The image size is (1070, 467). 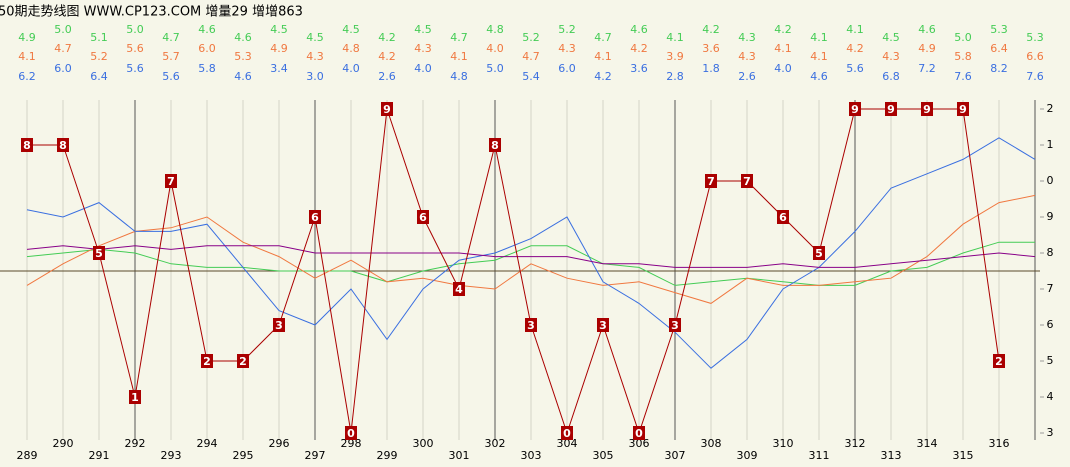 I want to click on value-label: 6.8, so click(x=891, y=76).